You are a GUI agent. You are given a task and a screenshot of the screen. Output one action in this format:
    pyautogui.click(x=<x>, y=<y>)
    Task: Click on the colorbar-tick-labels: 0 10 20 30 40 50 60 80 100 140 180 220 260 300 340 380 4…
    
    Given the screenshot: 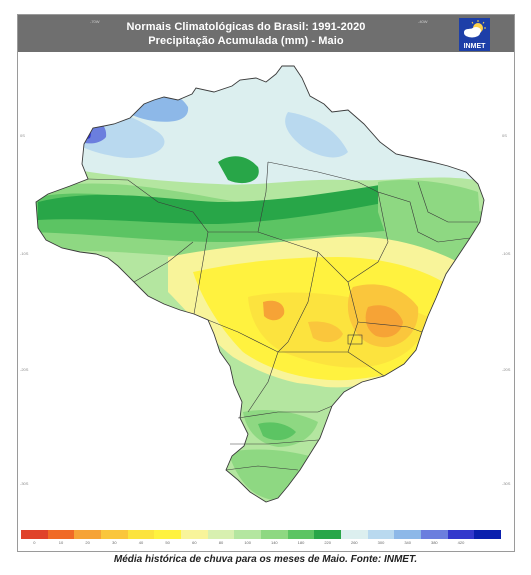 What is the action you would take?
    pyautogui.click(x=261, y=544)
    